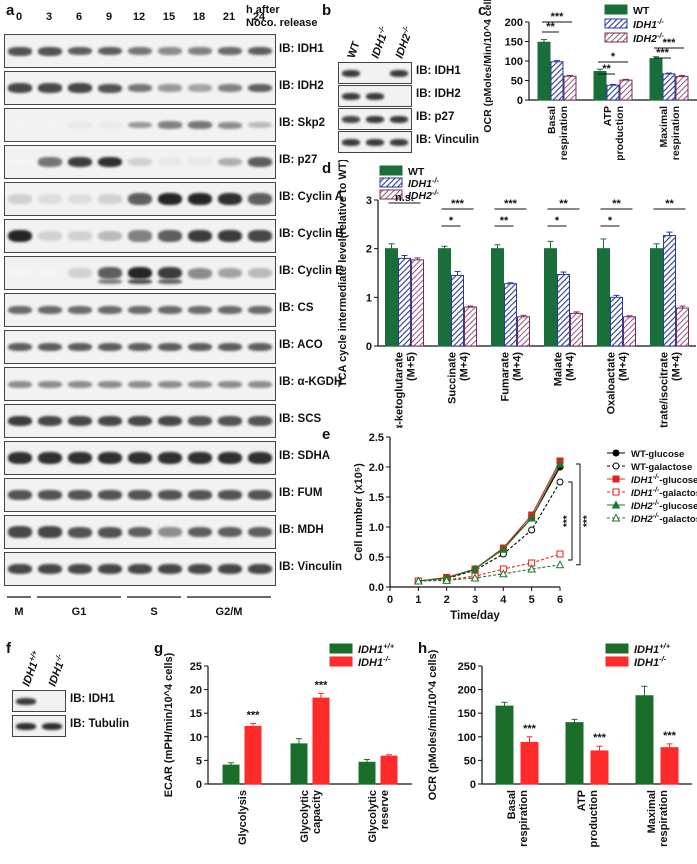 The height and width of the screenshot is (864, 697). I want to click on lane-label: IDH2-/-, so click(403, 42).